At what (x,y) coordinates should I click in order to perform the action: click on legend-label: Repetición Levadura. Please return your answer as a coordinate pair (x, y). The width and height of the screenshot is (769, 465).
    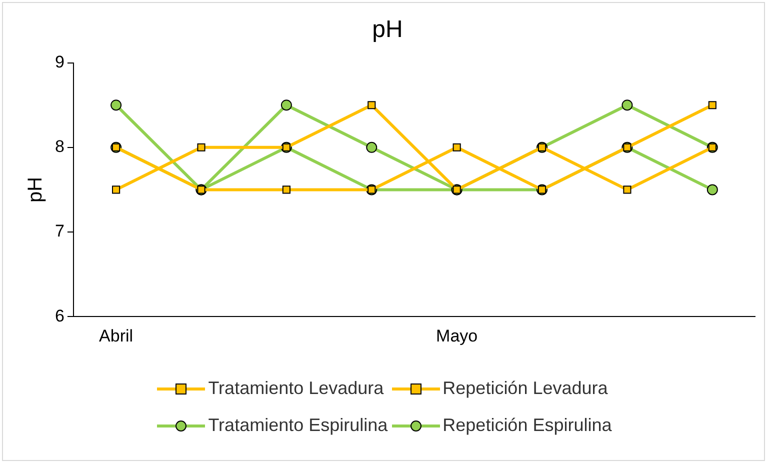
    Looking at the image, I should click on (525, 388).